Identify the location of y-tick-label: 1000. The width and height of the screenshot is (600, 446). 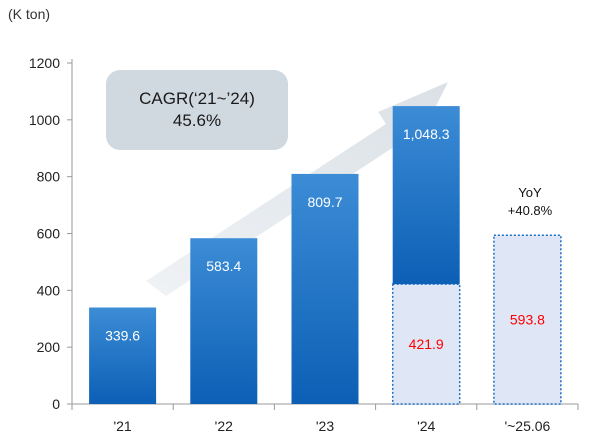
(44, 120).